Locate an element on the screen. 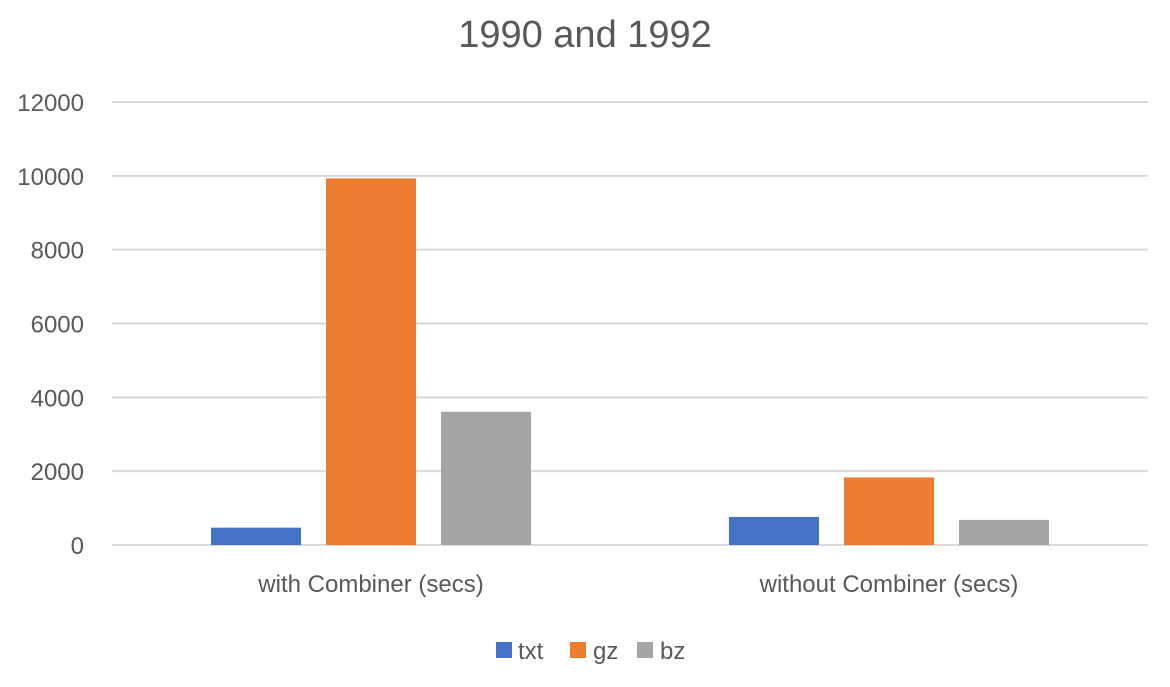 This screenshot has height=687, width=1170. legend-swatch-txt is located at coordinates (504, 650).